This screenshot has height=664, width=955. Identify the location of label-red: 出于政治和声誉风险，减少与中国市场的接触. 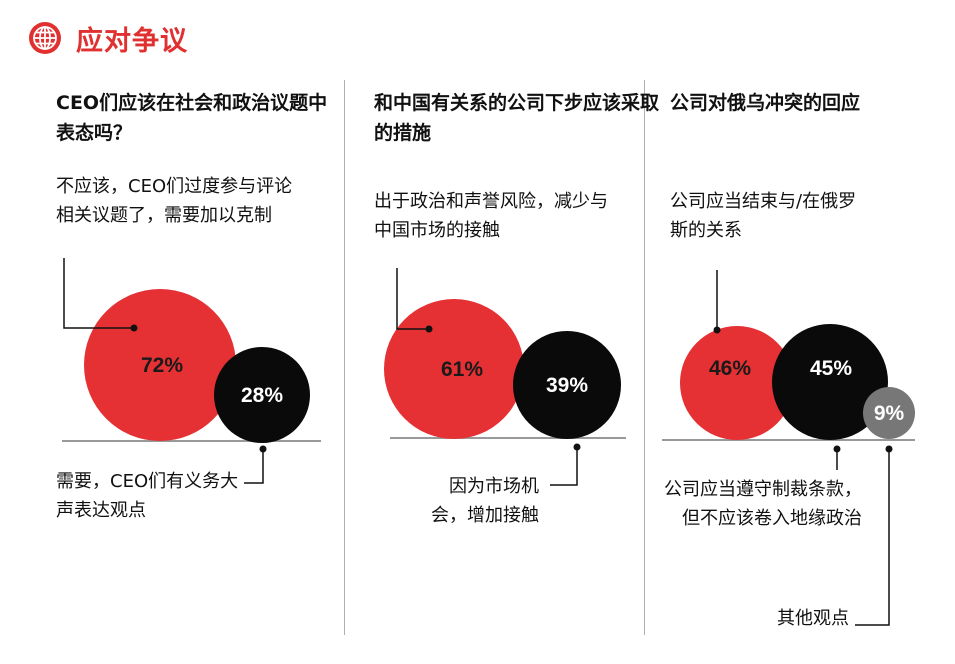
(491, 216).